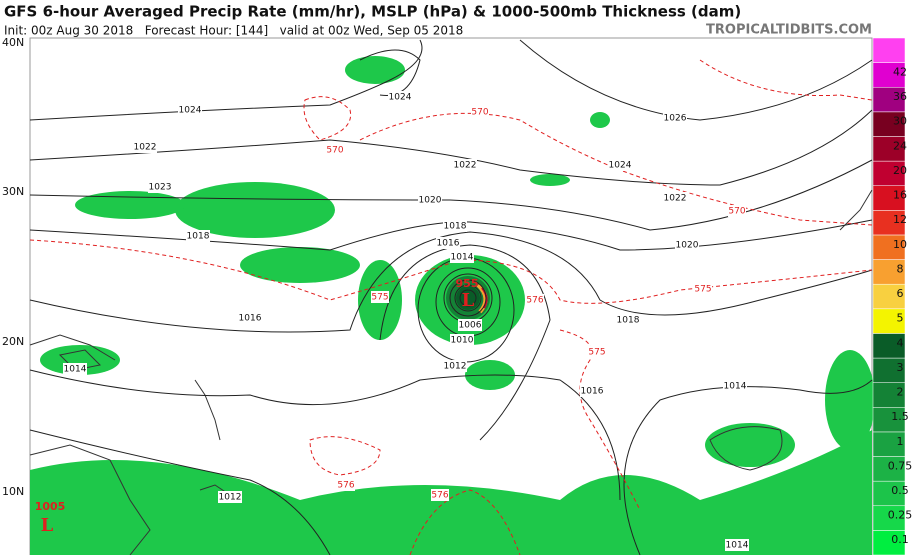  Describe the element at coordinates (900, 268) in the screenshot. I see `colorbar-label: 8` at that location.